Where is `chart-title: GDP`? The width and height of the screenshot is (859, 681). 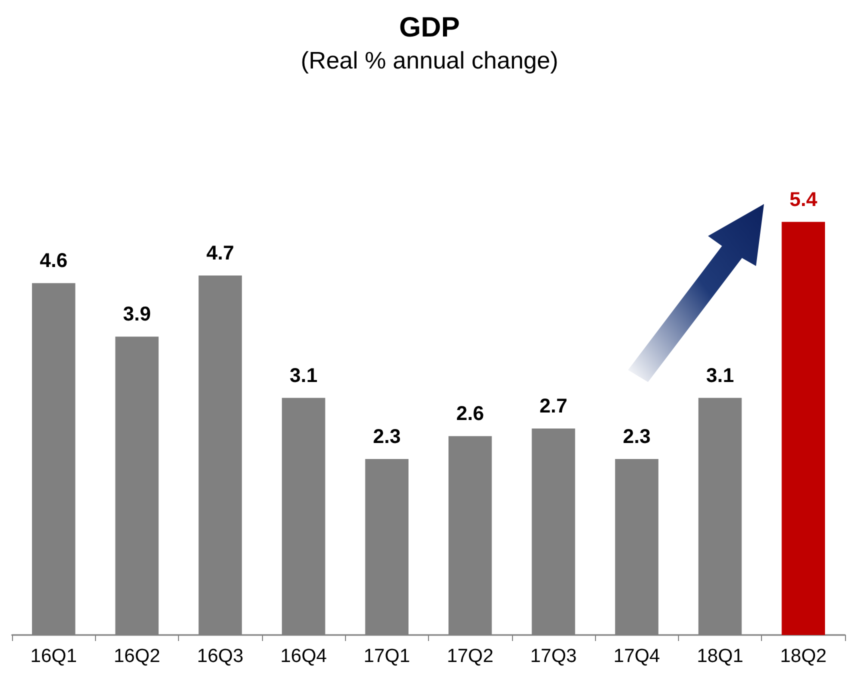
chart-title: GDP is located at coordinates (429, 27).